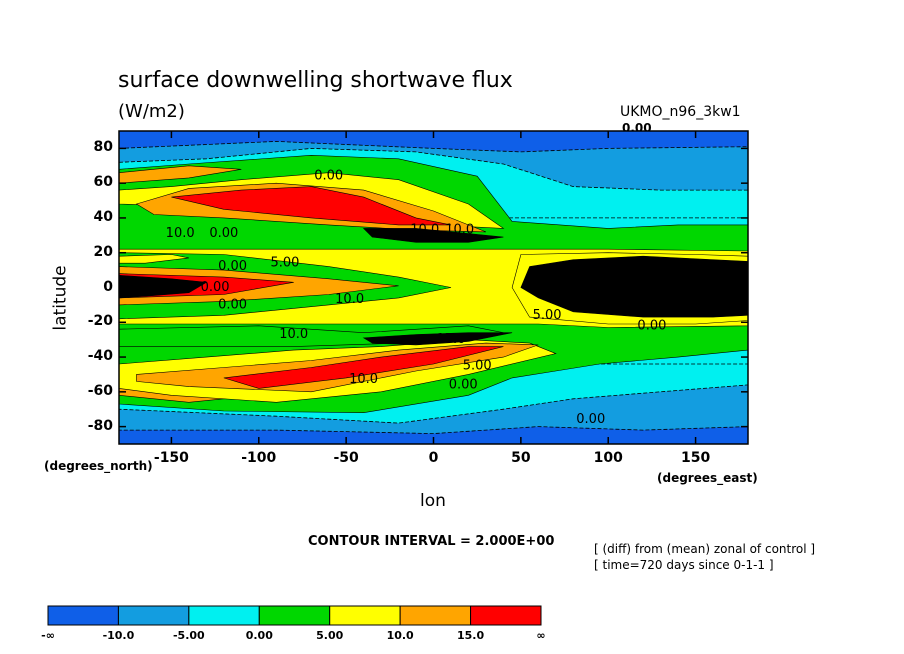 The height and width of the screenshot is (654, 904). I want to click on x-tick-label: 50, so click(521, 458).